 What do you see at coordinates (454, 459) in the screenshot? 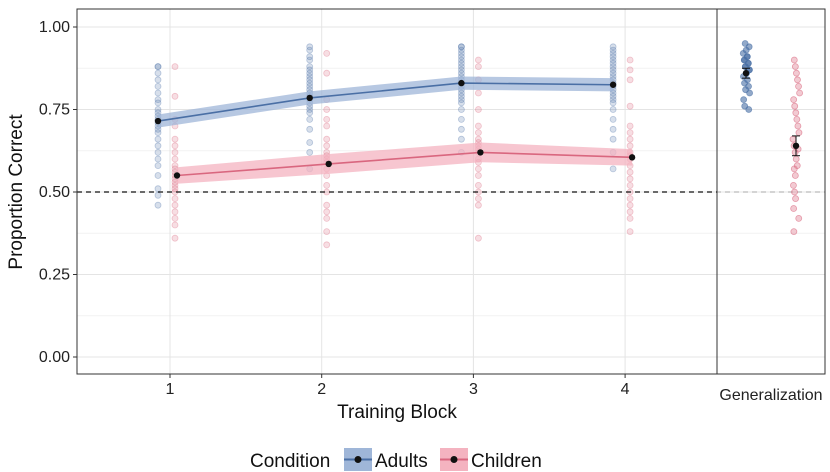
I see `legend-marker-children` at bounding box center [454, 459].